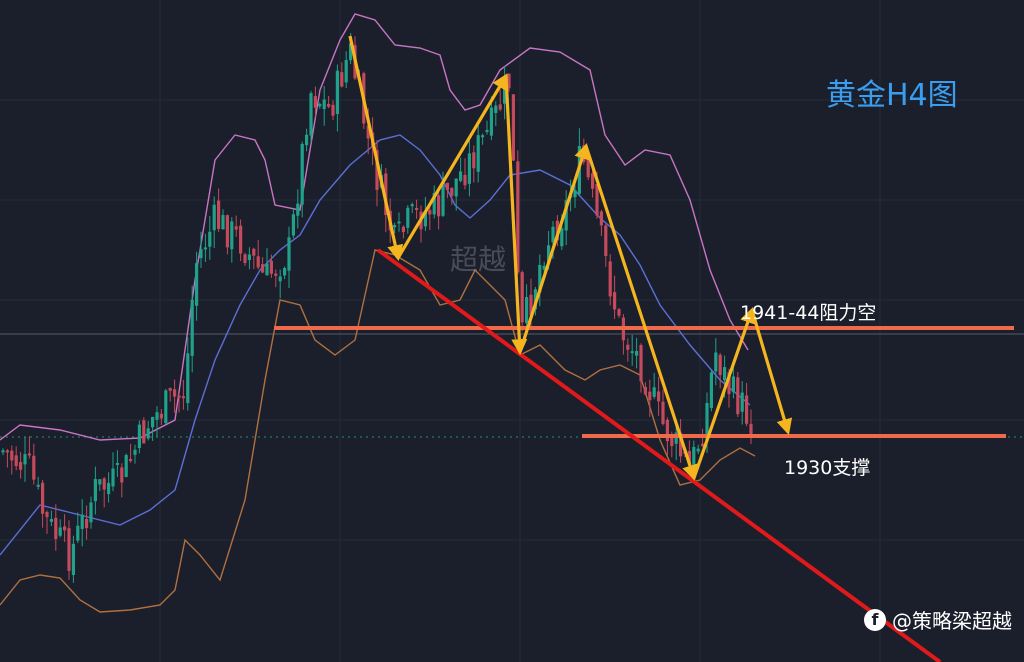  Describe the element at coordinates (892, 95) in the screenshot. I see `chart-title: 黄金H4图` at that location.